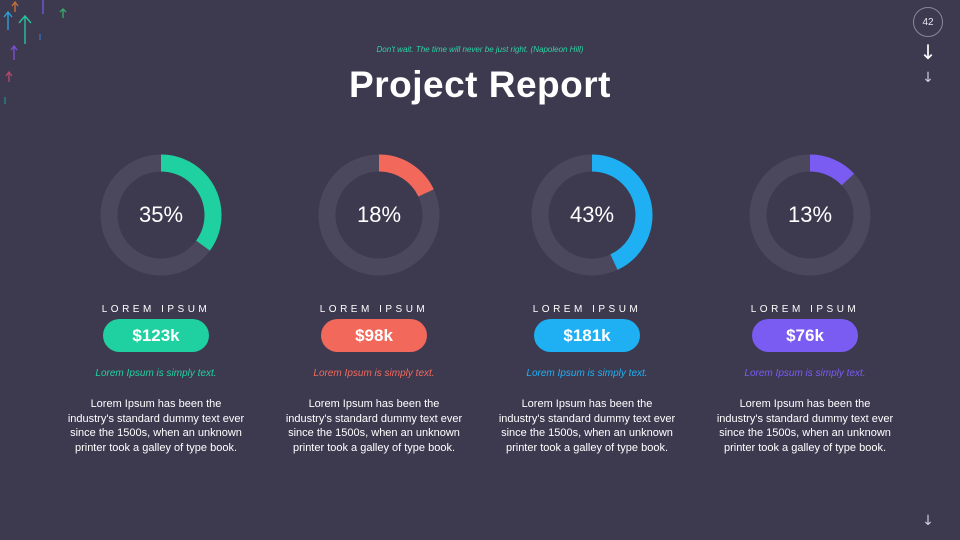  Describe the element at coordinates (587, 335) in the screenshot. I see `value-pill: $181k` at that location.